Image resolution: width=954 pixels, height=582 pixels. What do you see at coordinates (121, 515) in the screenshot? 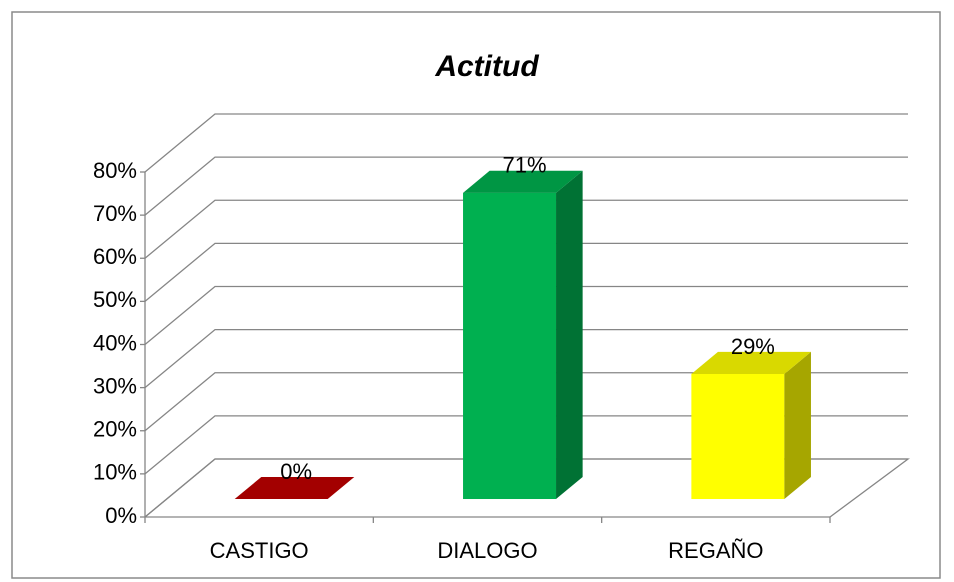
I see `y-tick-label: 0%` at bounding box center [121, 515].